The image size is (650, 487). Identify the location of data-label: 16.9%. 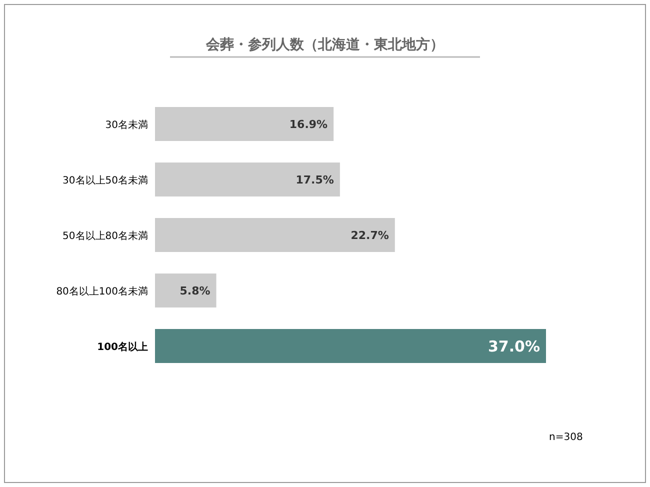
(308, 124).